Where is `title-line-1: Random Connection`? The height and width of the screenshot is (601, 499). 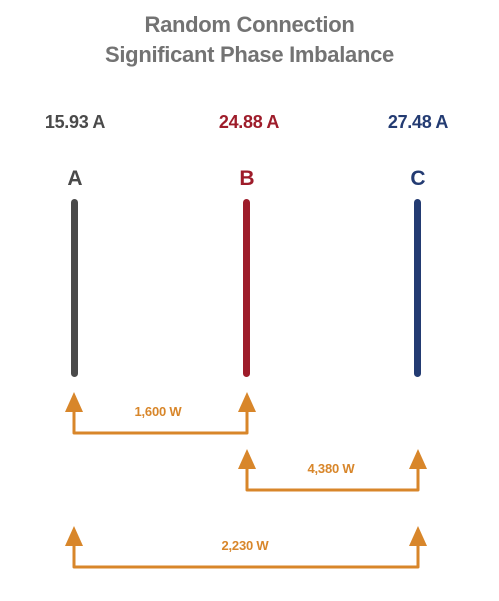 title-line-1: Random Connection is located at coordinates (249, 24).